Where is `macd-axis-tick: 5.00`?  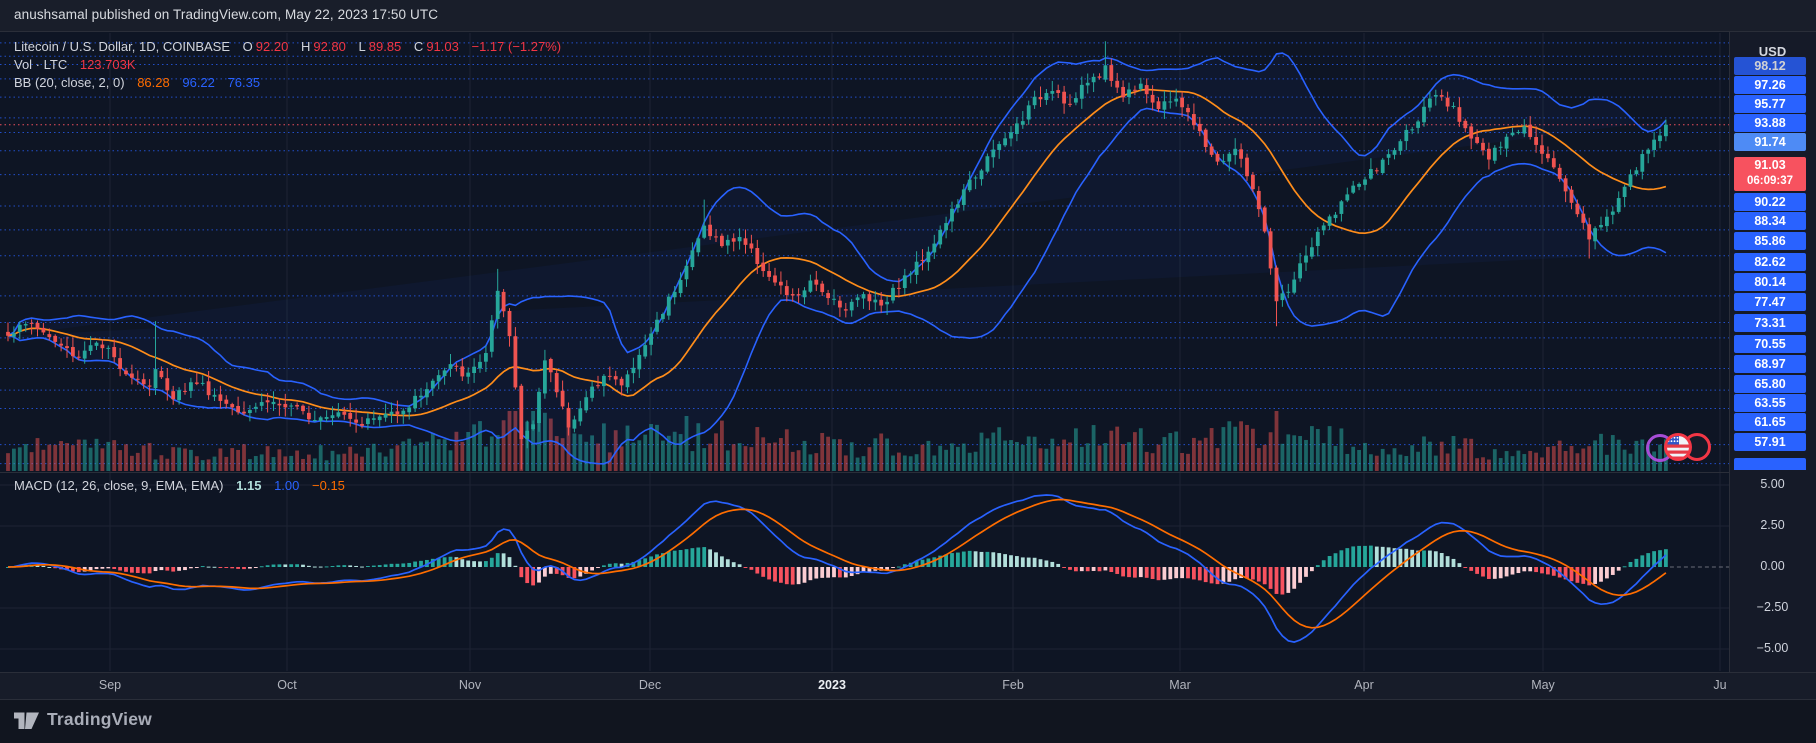 macd-axis-tick: 5.00 is located at coordinates (1772, 484).